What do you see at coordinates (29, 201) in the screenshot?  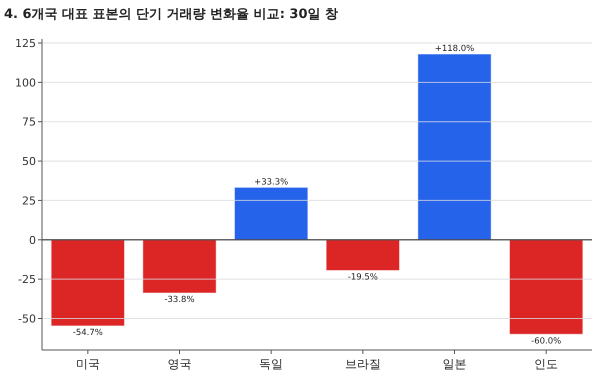 I see `y-tick-label: 25` at bounding box center [29, 201].